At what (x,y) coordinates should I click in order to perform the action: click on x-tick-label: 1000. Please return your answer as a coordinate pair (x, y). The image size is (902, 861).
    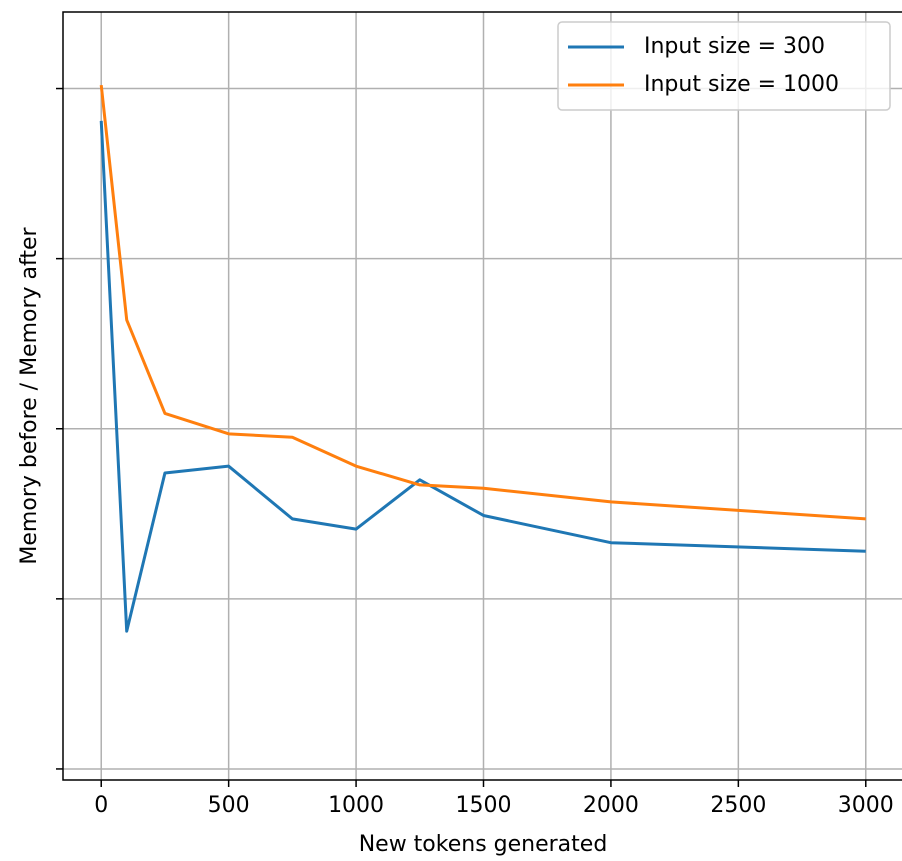
    Looking at the image, I should click on (356, 805).